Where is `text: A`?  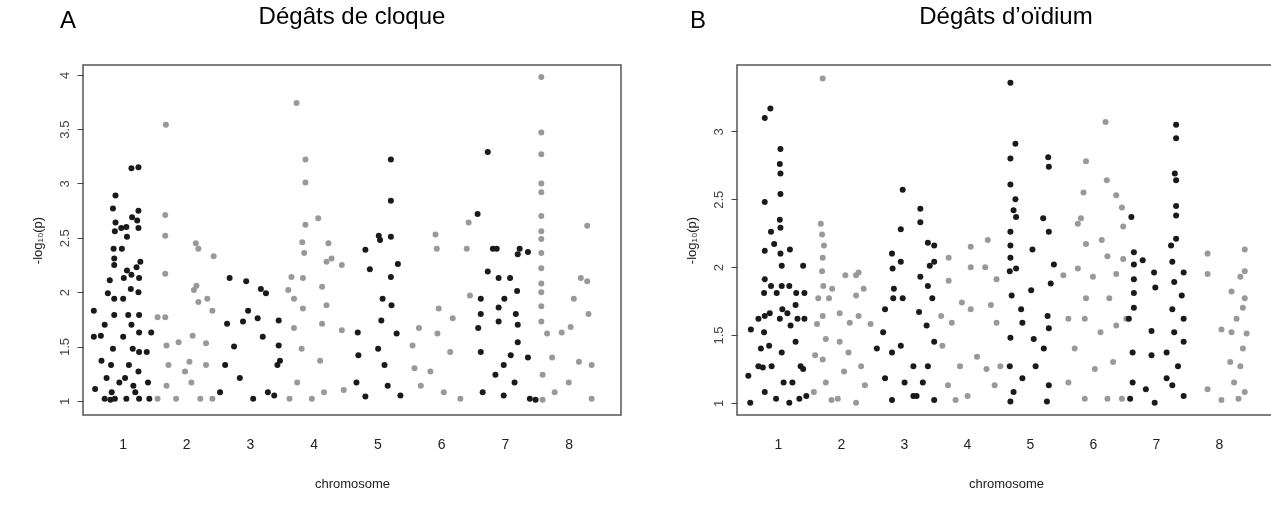
text: A is located at coordinates (68, 20).